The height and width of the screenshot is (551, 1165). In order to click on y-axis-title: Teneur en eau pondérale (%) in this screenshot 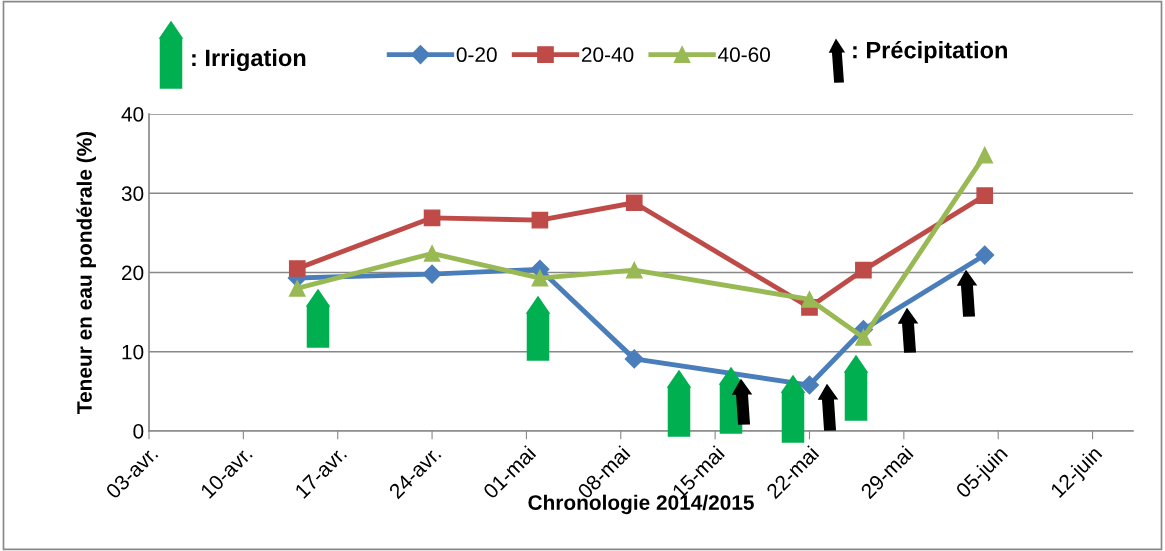, I will do `click(86, 272)`.